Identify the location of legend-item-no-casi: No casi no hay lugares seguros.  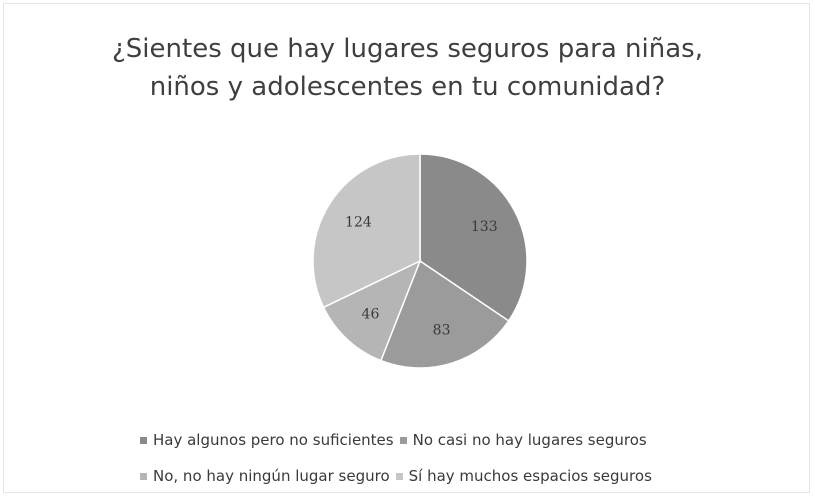
(523, 440).